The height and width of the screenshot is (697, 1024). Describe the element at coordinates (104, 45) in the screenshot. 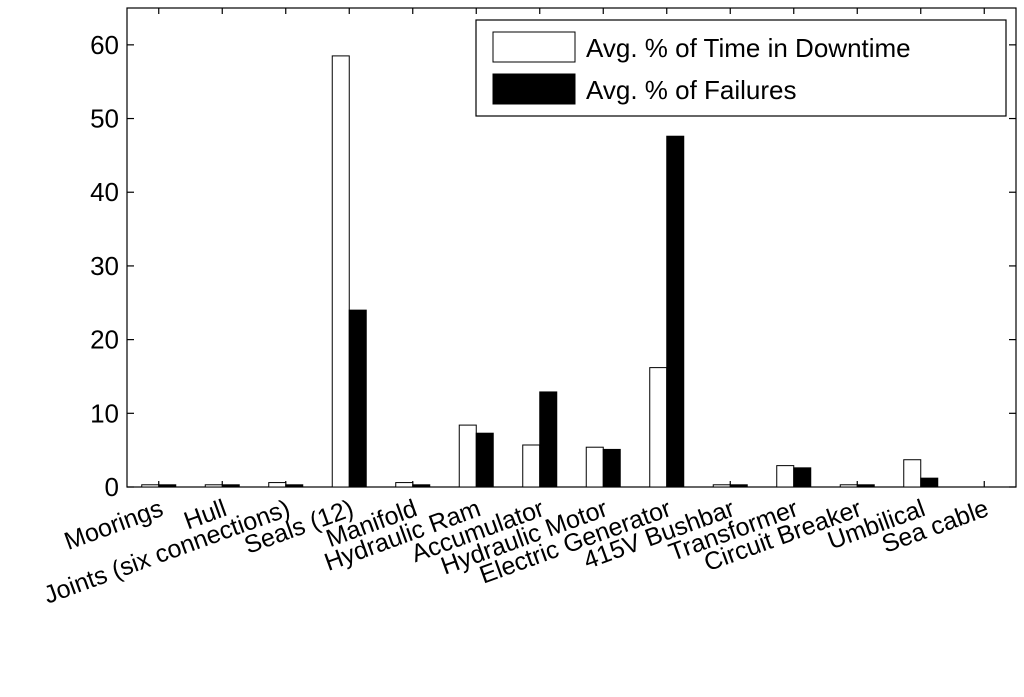

I see `y-tick-label: 60` at that location.